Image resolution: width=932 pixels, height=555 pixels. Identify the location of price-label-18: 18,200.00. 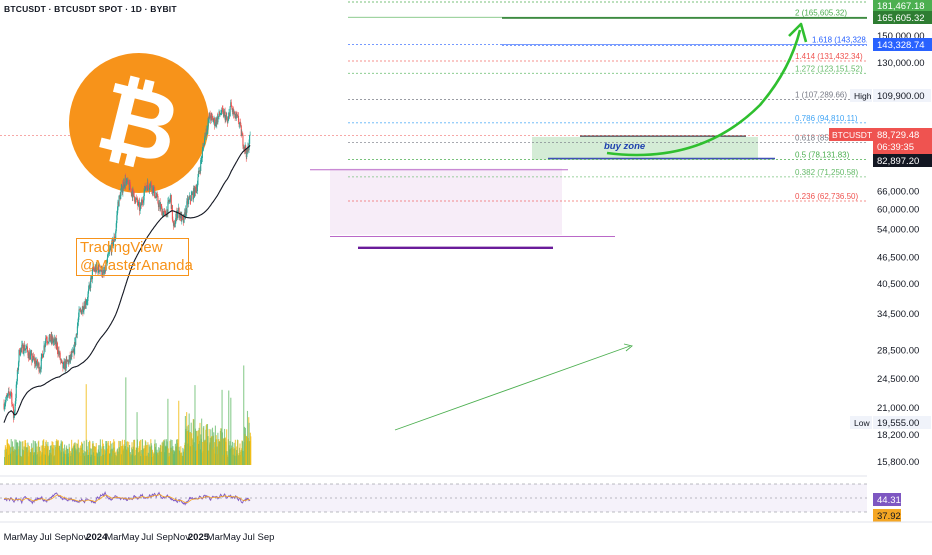
(898, 435).